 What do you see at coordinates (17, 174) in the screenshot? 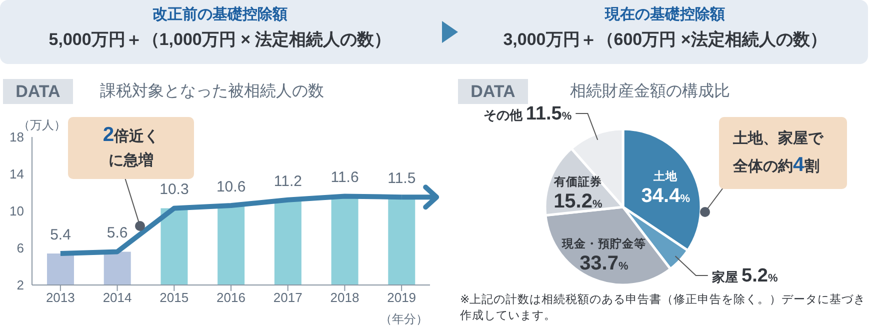
I see `y-tick-label: 14` at bounding box center [17, 174].